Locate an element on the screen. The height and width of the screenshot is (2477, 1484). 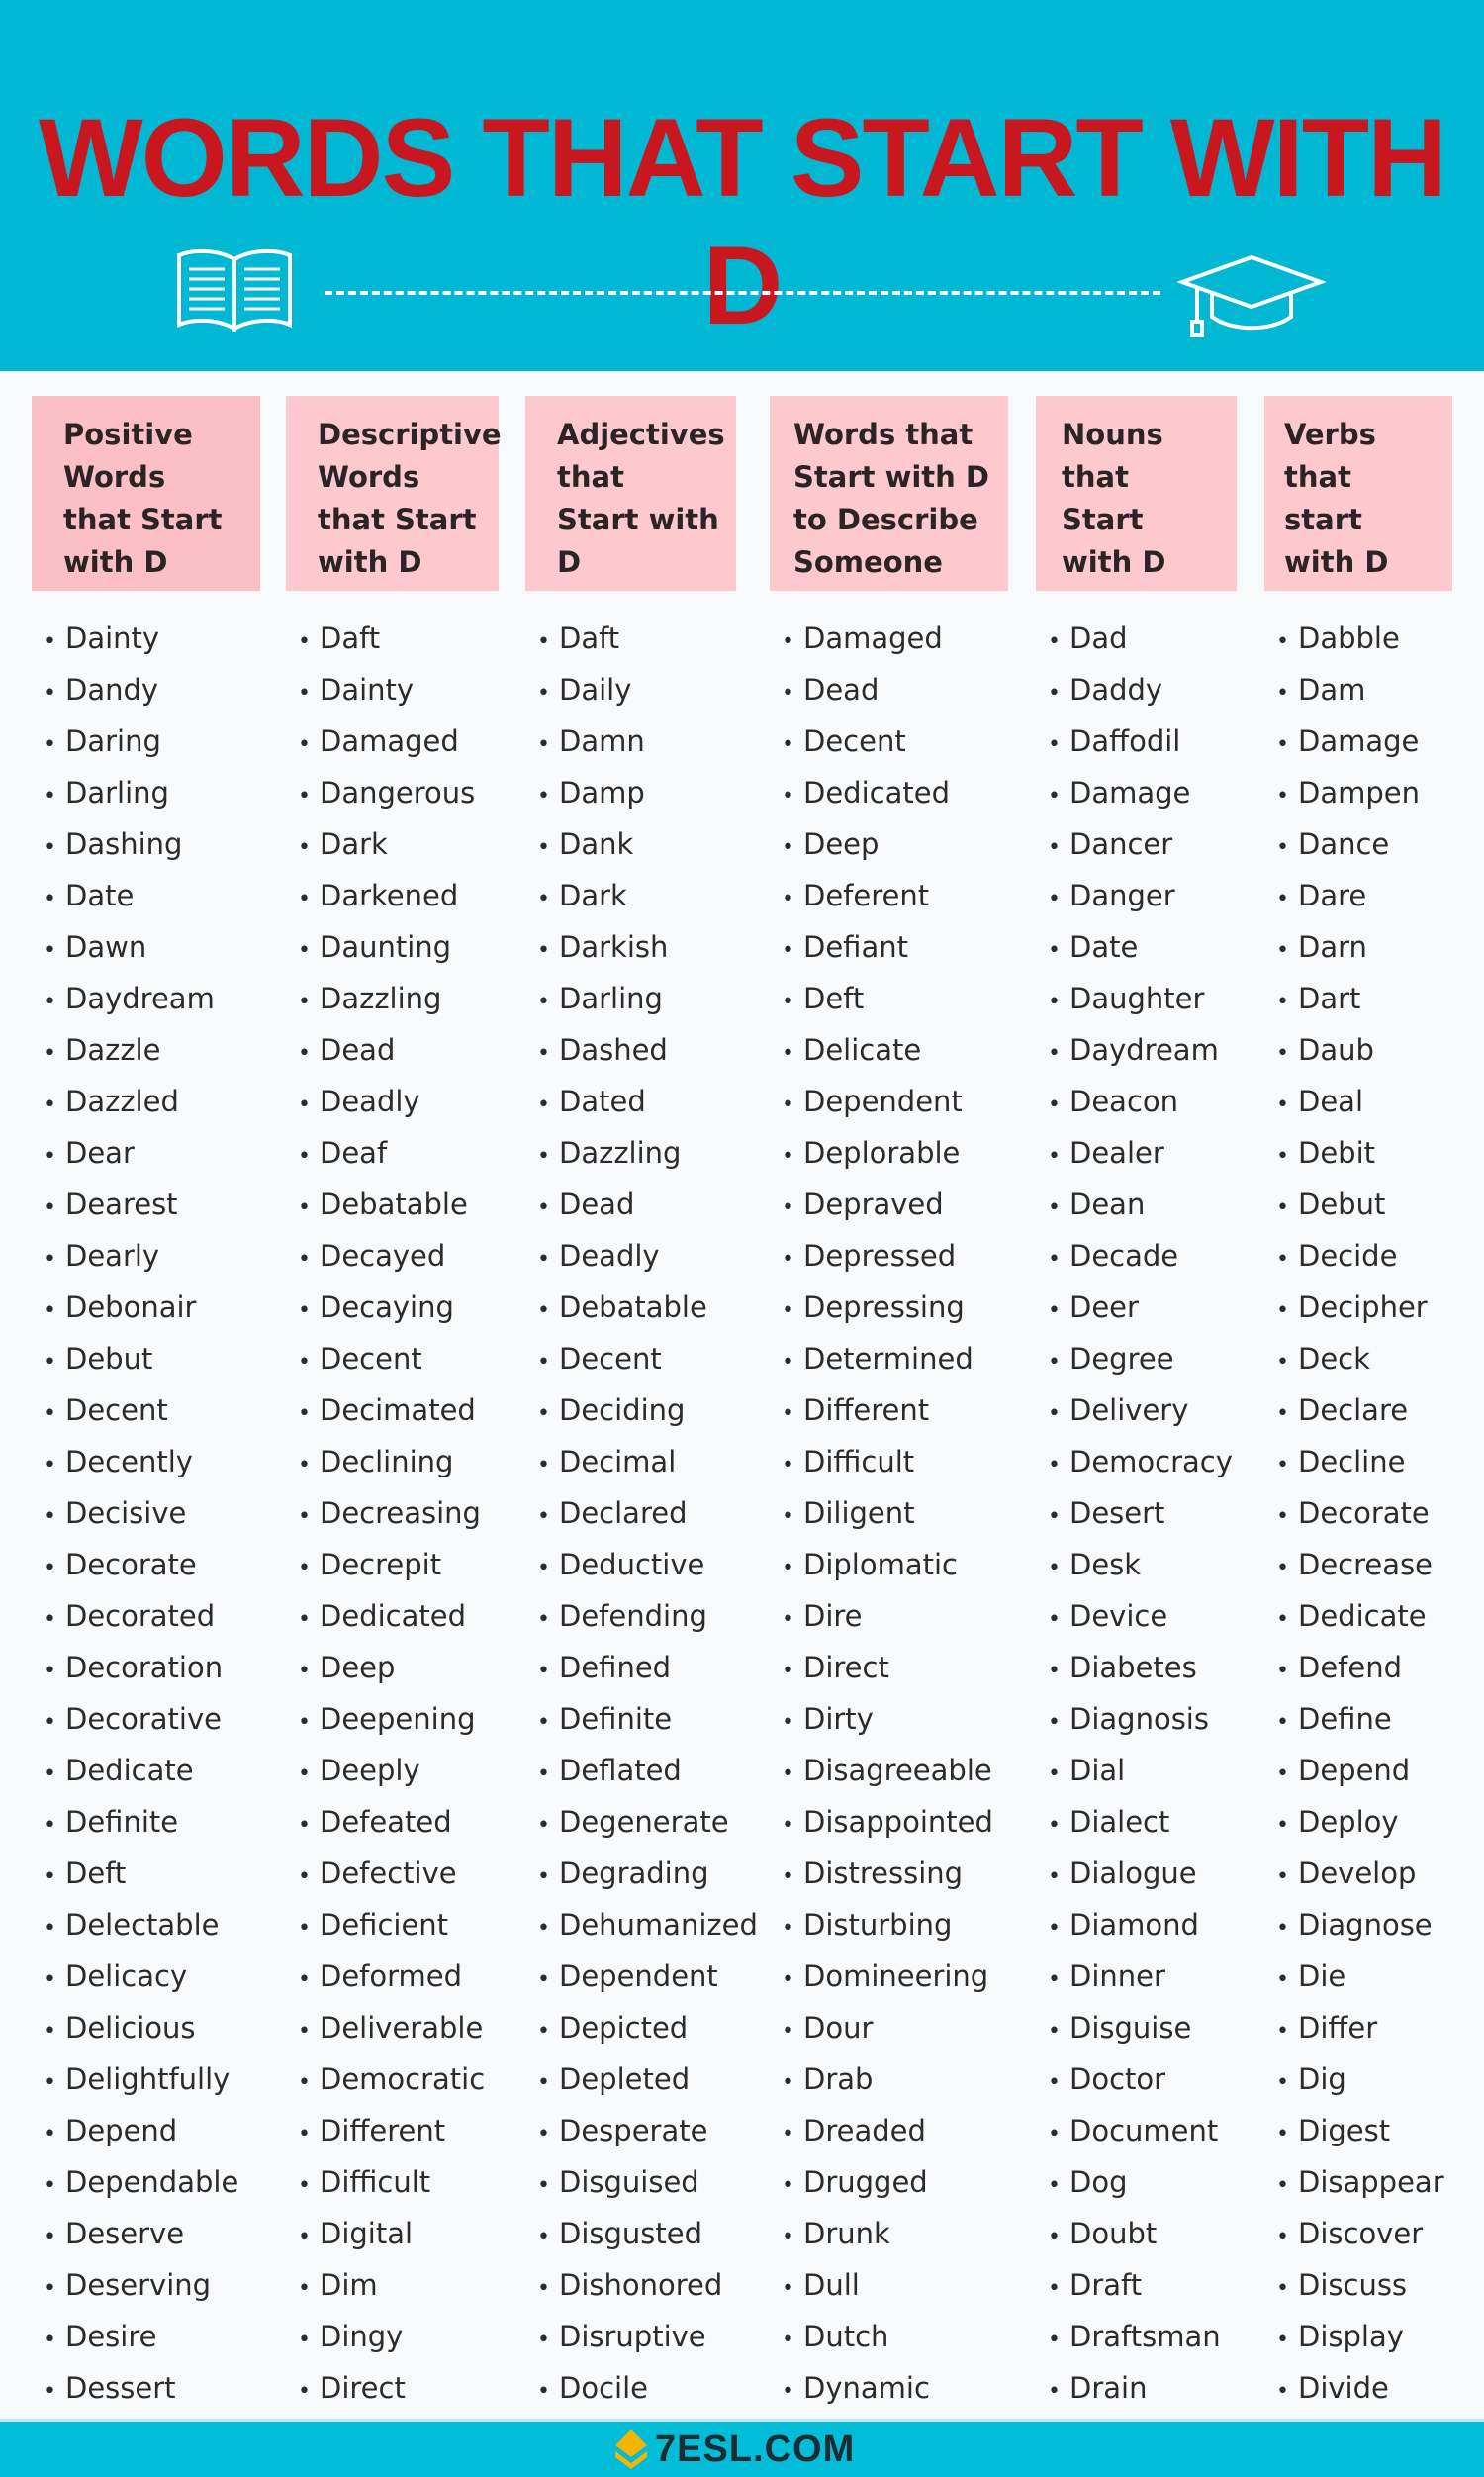
word-item: Dire is located at coordinates (889, 1616).